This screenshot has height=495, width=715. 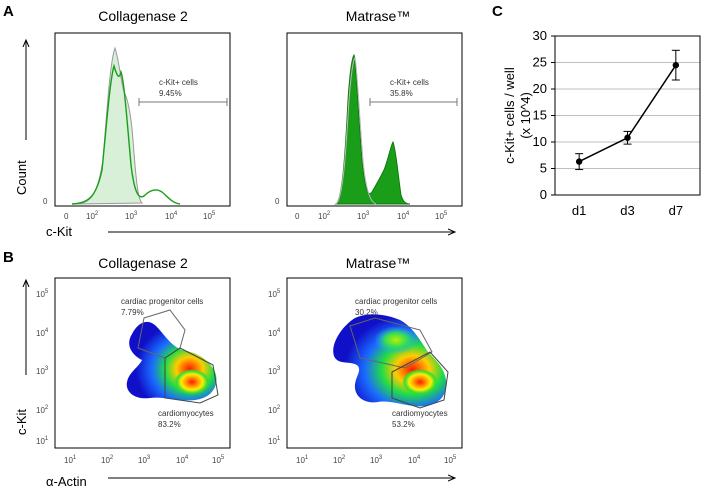 I want to click on chart-c-y-tick-label: 0, so click(x=543, y=194).